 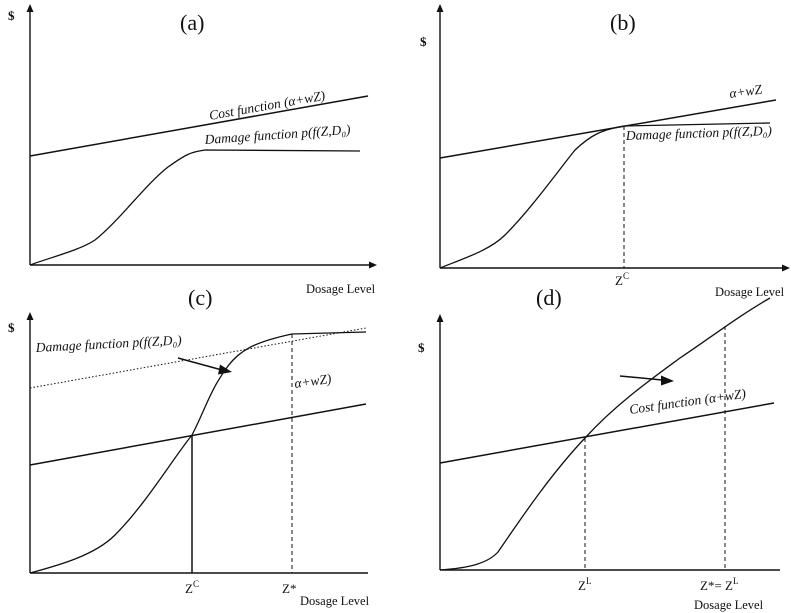 I want to click on panel-d-cost-line, so click(x=607, y=433).